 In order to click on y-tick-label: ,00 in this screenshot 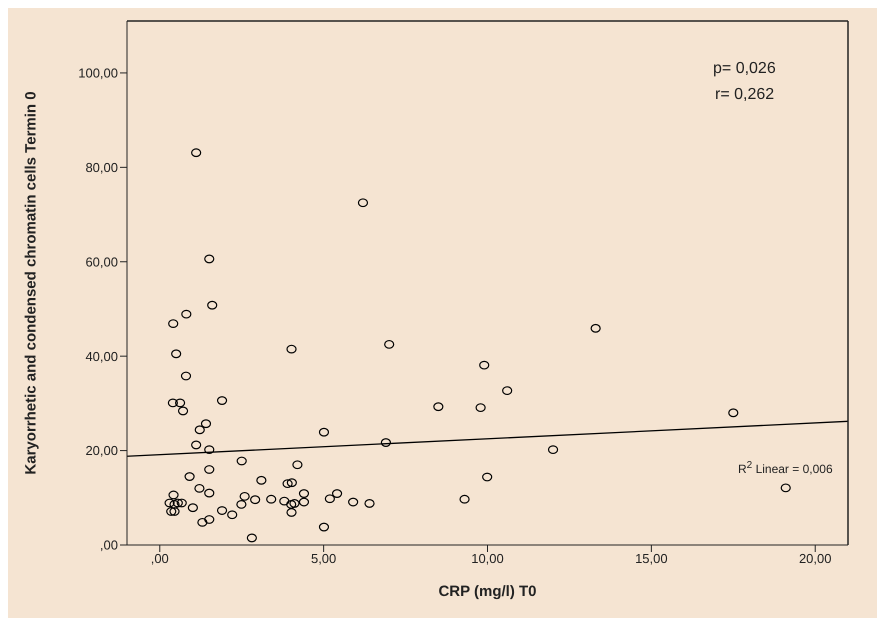, I will do `click(109, 545)`.